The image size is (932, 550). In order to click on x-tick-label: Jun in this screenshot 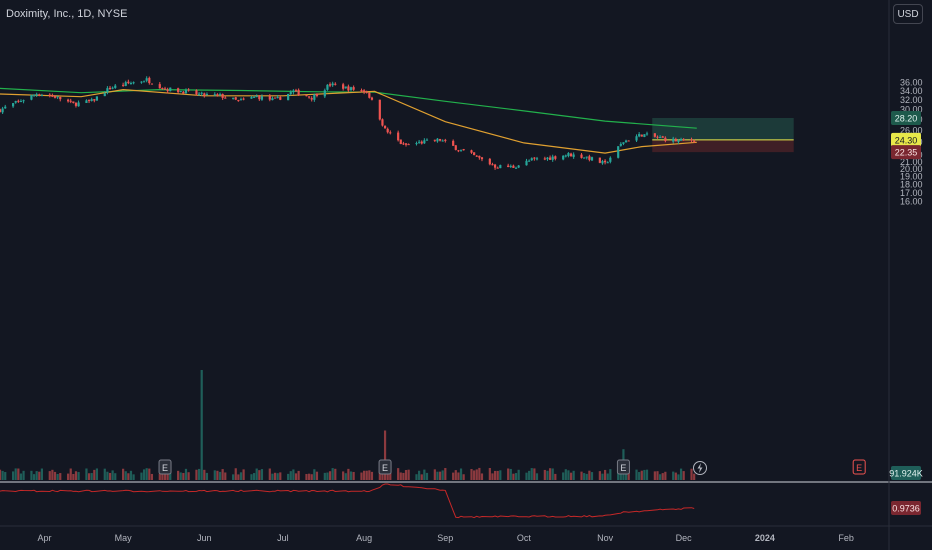, I will do `click(204, 538)`.